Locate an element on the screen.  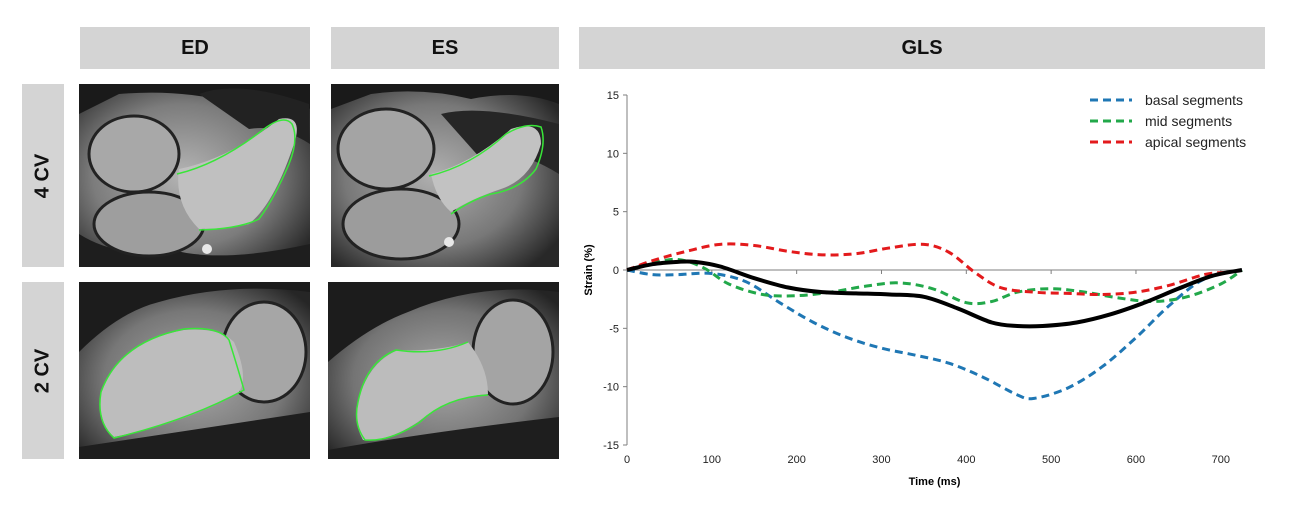
x-tick-label: 300 is located at coordinates (881, 460).